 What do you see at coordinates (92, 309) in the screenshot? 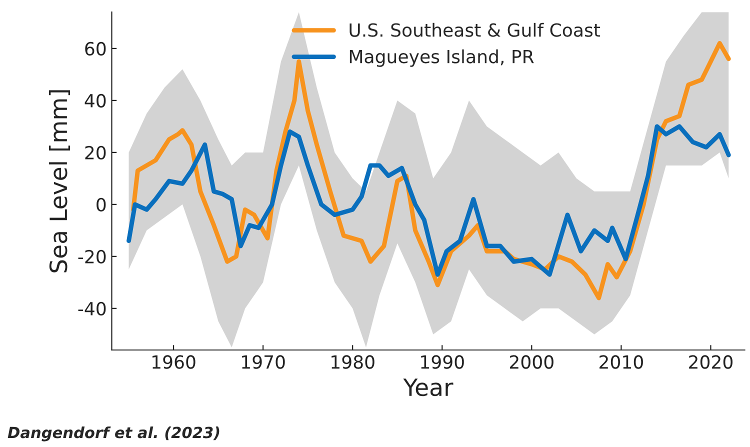
I see `y-tick-label: -40` at bounding box center [92, 309].